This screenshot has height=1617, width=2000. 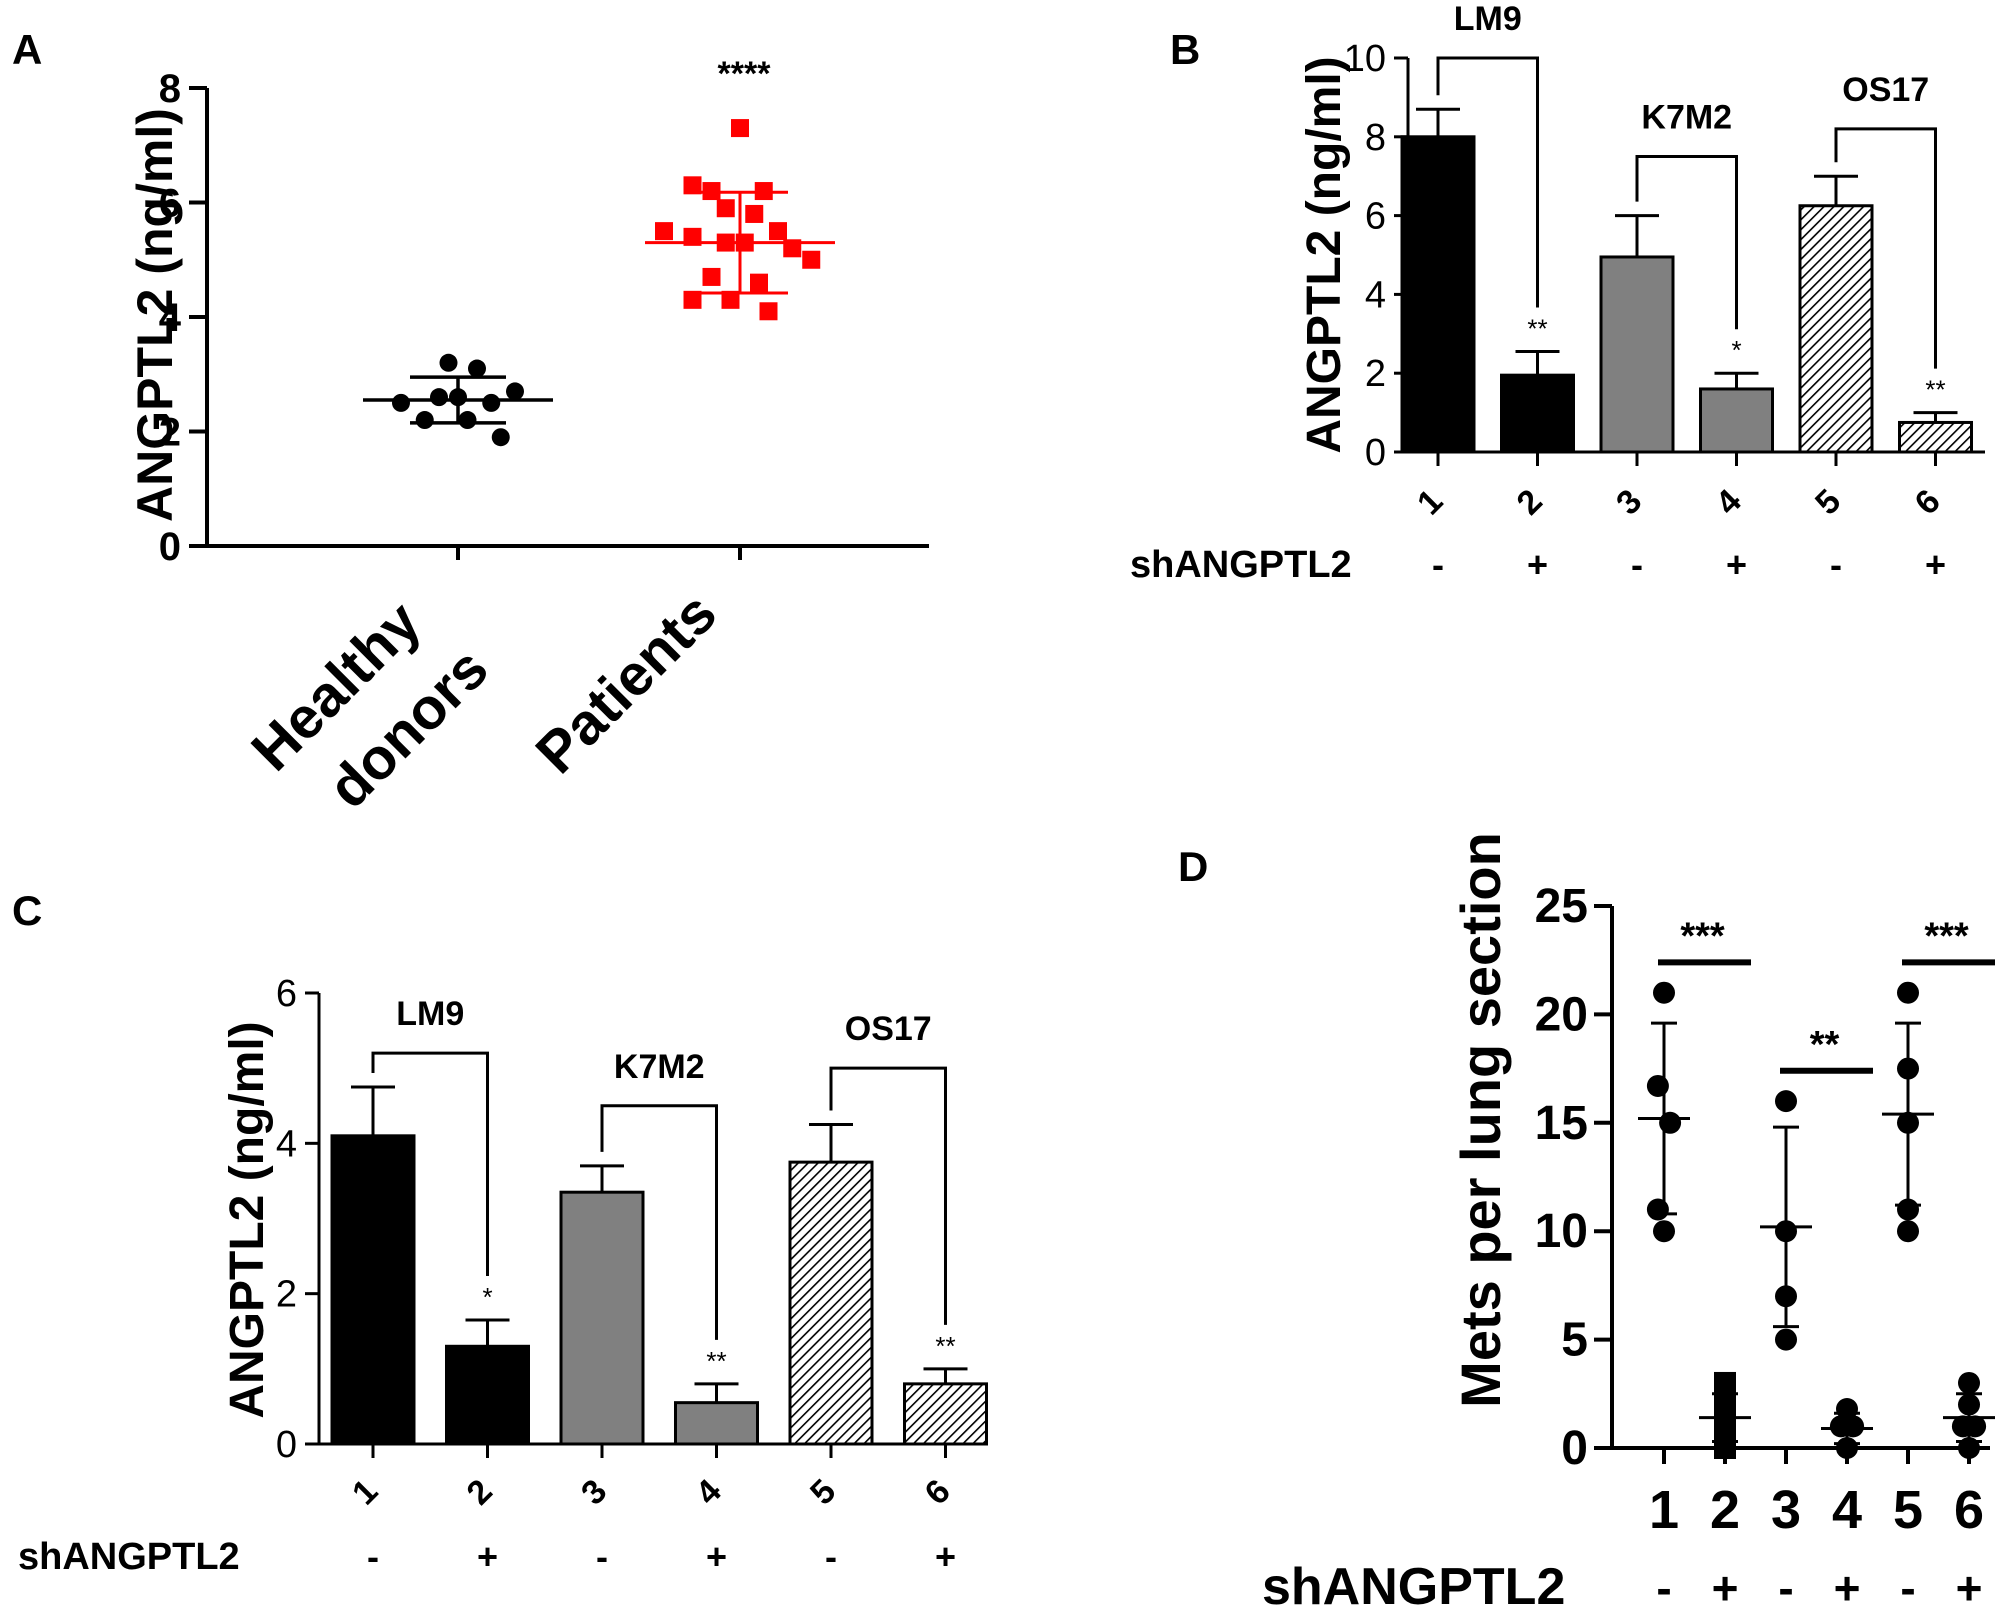 What do you see at coordinates (1193, 866) in the screenshot?
I see `panel-letter: D` at bounding box center [1193, 866].